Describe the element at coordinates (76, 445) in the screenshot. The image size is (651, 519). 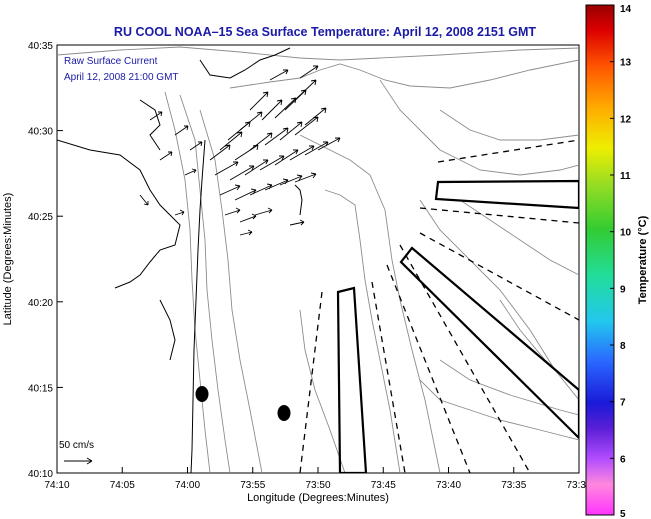
I see `scale-label: 50 cm/s` at that location.